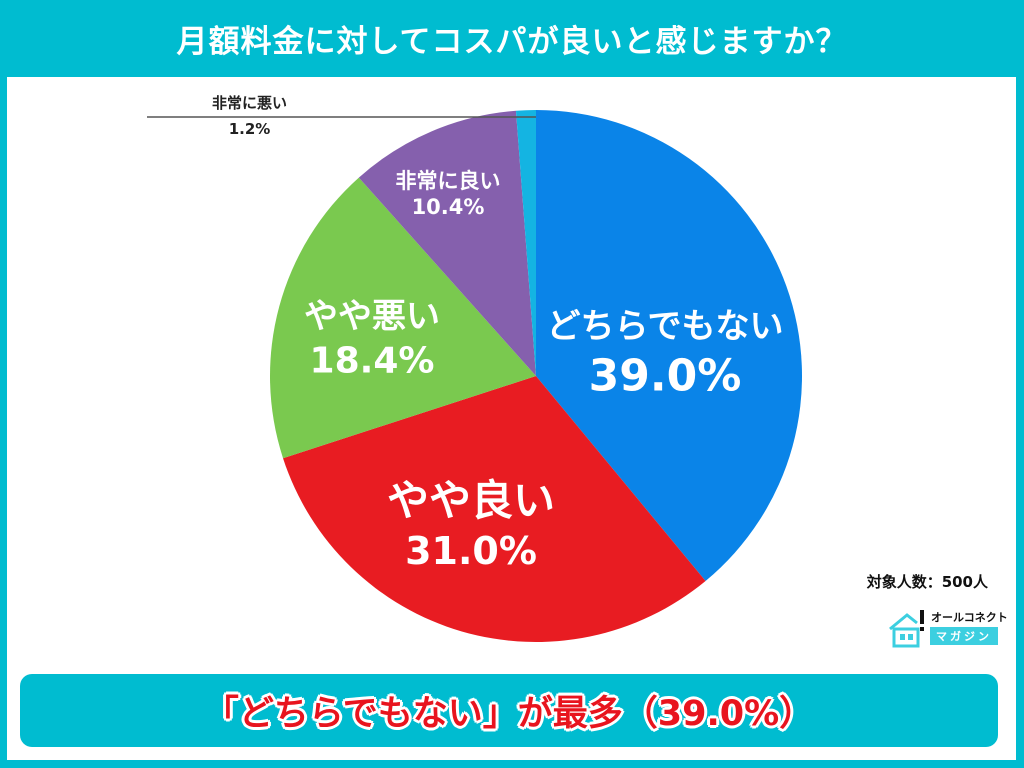 The image size is (1024, 768). I want to click on slice-percent: 31.0%, so click(471, 550).